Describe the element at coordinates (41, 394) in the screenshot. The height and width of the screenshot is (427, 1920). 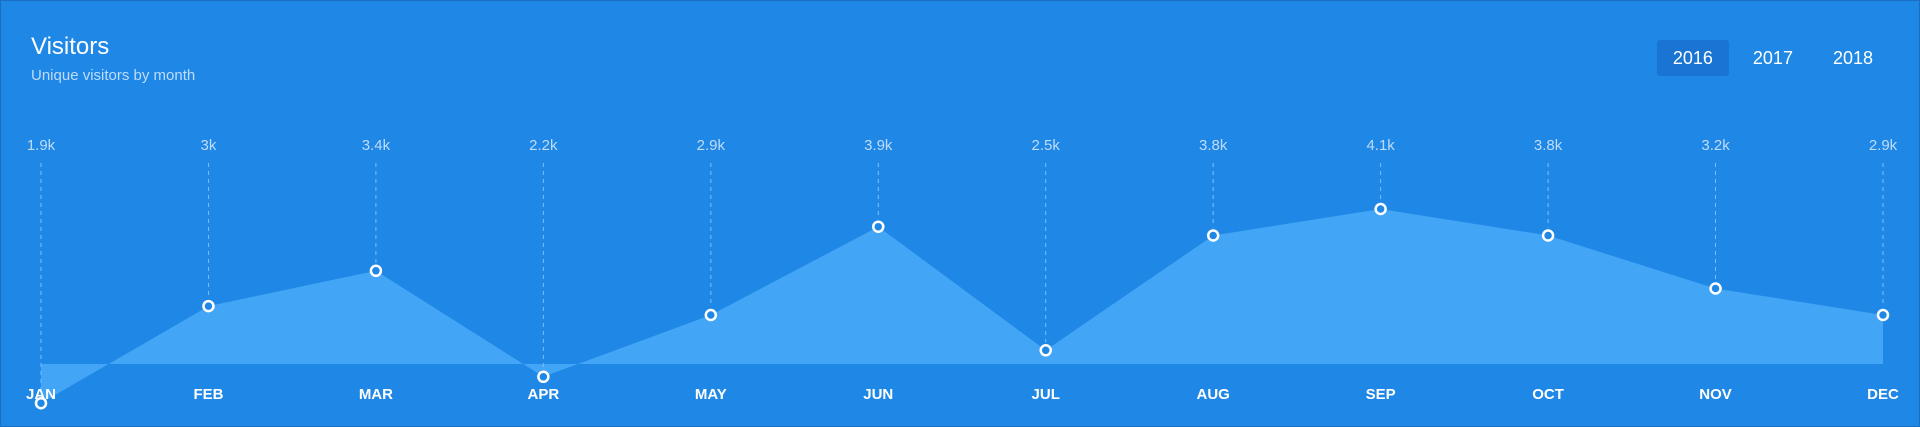
I see `month-label-jan: JAN` at that location.